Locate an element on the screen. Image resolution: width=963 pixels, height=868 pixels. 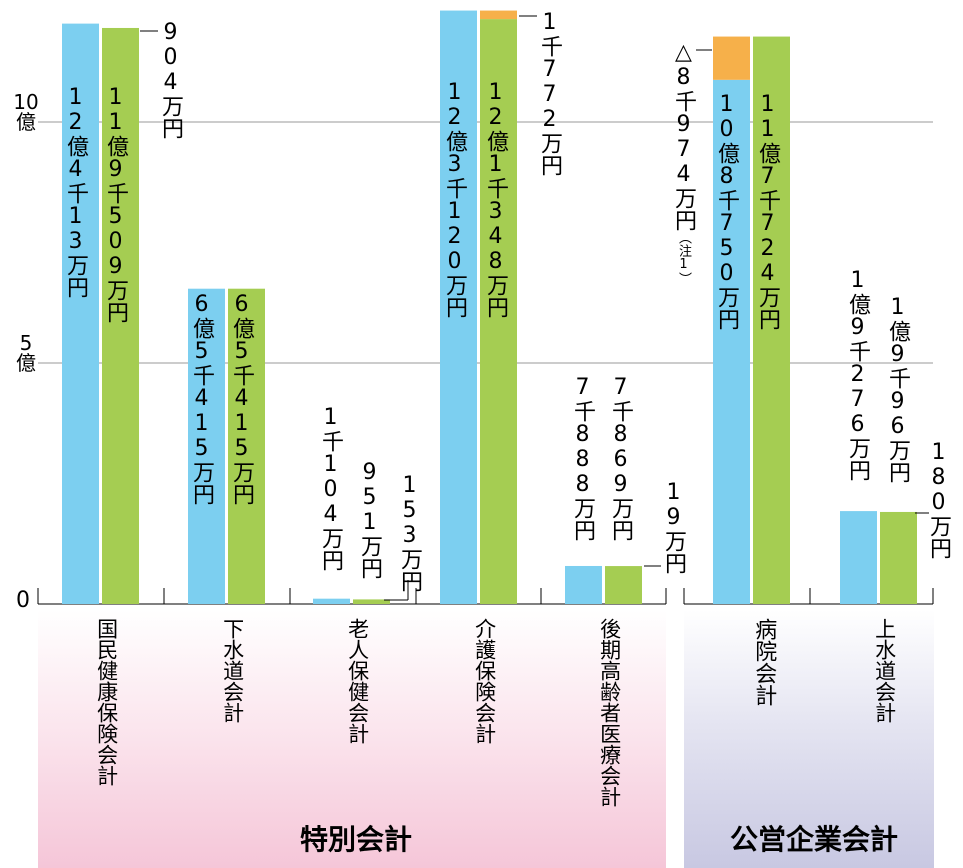
blue-value-label-0: 12億4千13万円 is located at coordinates (75, 191).